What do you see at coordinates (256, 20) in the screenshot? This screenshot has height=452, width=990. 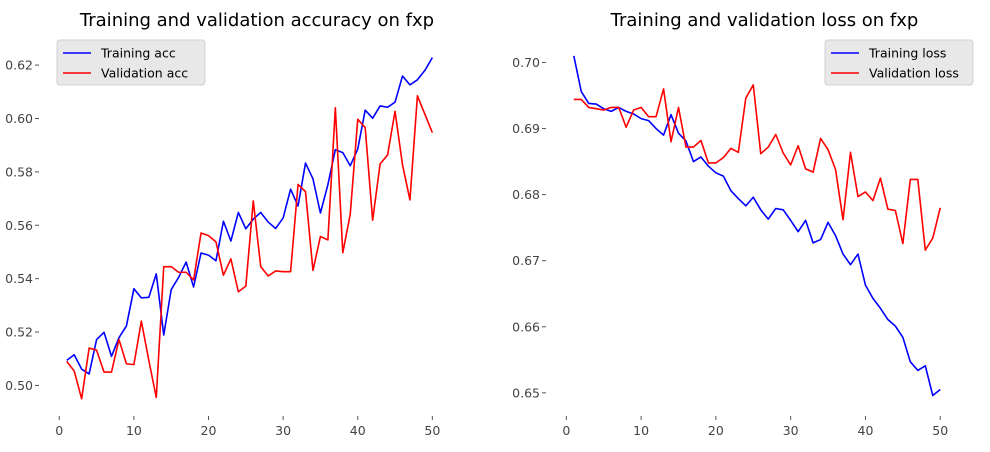 I see `chart-title: Training and validation accuracy on fxp` at bounding box center [256, 20].